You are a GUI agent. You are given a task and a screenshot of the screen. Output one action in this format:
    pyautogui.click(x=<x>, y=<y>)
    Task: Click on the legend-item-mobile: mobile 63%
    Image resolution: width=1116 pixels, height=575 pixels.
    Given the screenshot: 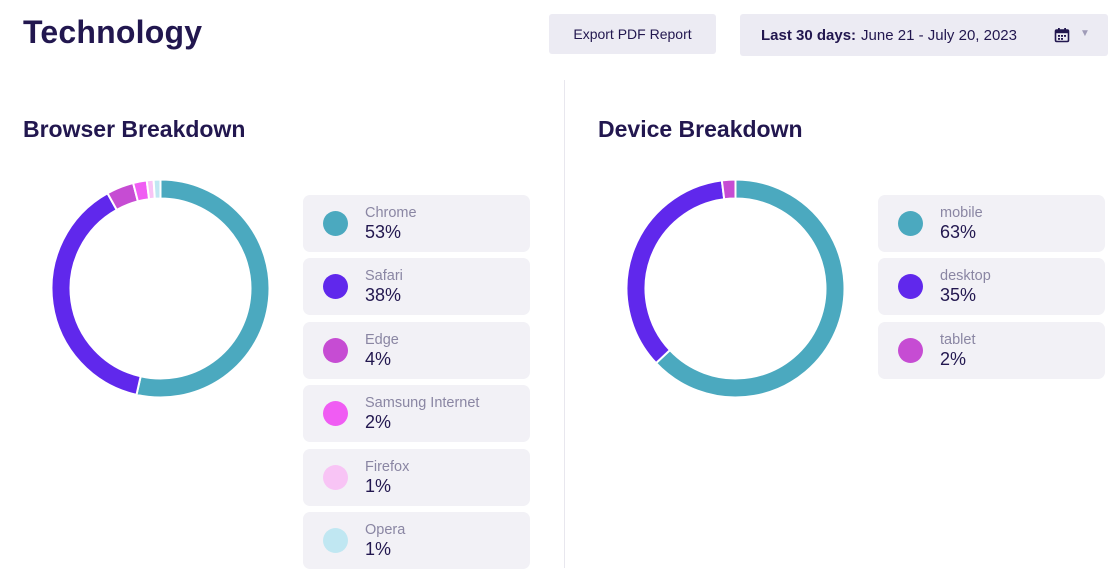 What is the action you would take?
    pyautogui.click(x=991, y=223)
    